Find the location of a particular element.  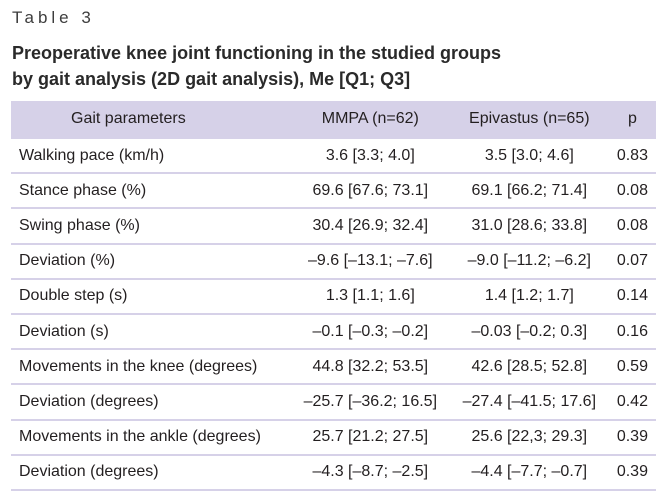

table-cell: –4.4 [–7.7; –0.7] is located at coordinates (529, 472).